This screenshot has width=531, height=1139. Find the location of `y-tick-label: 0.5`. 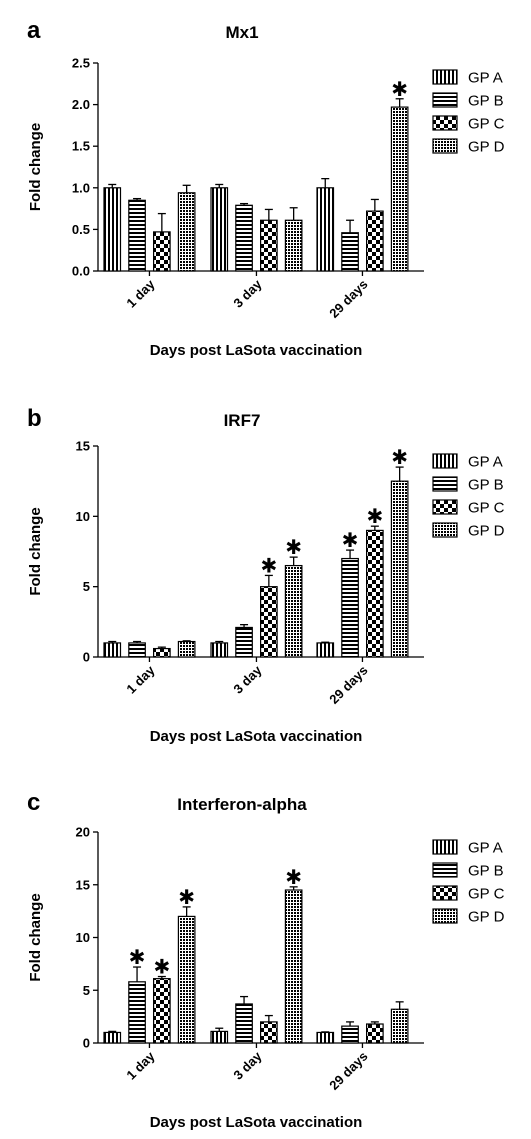

y-tick-label: 0.5 is located at coordinates (81, 229).